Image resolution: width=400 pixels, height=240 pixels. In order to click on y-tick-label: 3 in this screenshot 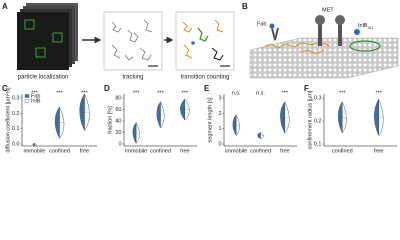, I will do `click(219, 98)`.